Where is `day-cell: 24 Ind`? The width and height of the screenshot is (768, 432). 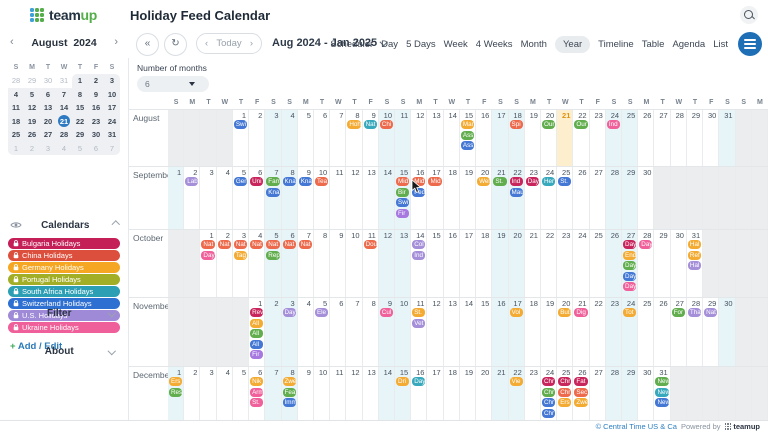 day-cell: 24 Ind is located at coordinates (614, 138).